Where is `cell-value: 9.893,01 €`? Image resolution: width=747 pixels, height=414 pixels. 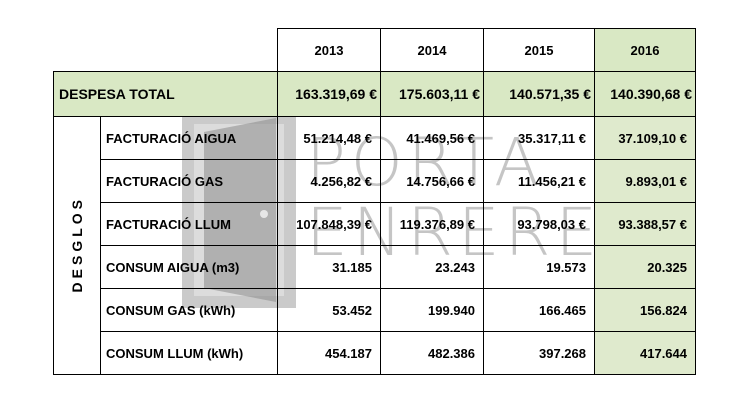
cell-value: 9.893,01 € is located at coordinates (645, 181).